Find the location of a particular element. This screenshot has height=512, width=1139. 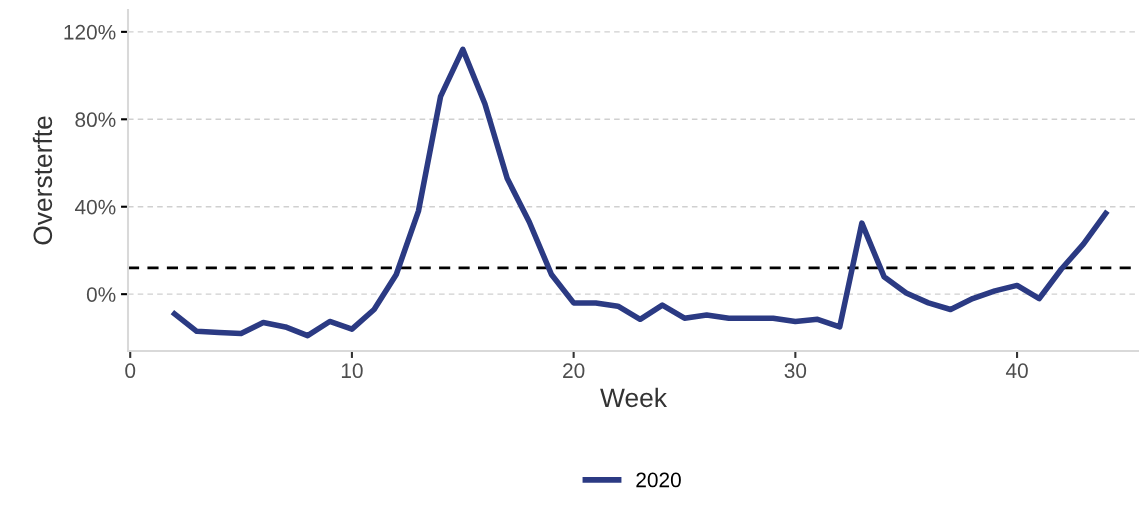

y-tick-label: 120% is located at coordinates (90, 32).